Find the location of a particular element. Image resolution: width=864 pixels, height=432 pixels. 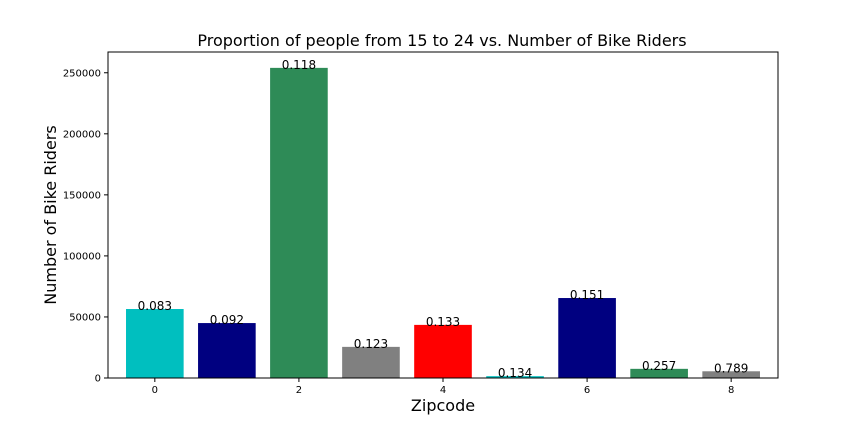

y-axis-label: Number of Bike Riders is located at coordinates (50, 214).